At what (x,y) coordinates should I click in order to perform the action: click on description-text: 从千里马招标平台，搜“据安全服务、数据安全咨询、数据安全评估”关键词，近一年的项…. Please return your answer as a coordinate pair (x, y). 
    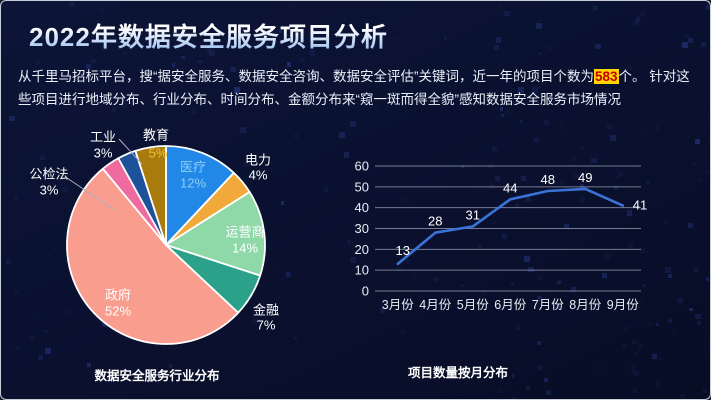
    Looking at the image, I should click on (360, 88).